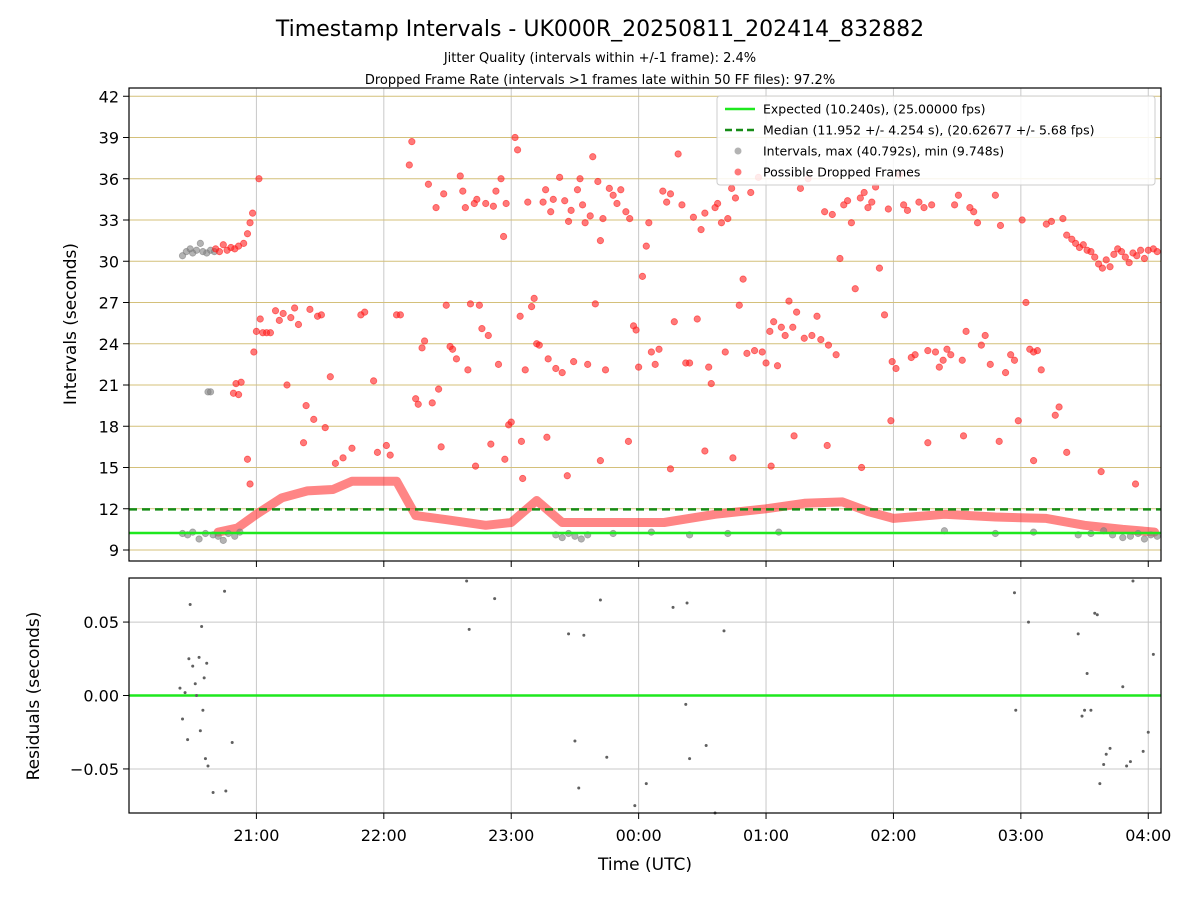 Image resolution: width=1200 pixels, height=900 pixels. What do you see at coordinates (109, 509) in the screenshot?
I see `intervals-y-tick-label: 12` at bounding box center [109, 509].